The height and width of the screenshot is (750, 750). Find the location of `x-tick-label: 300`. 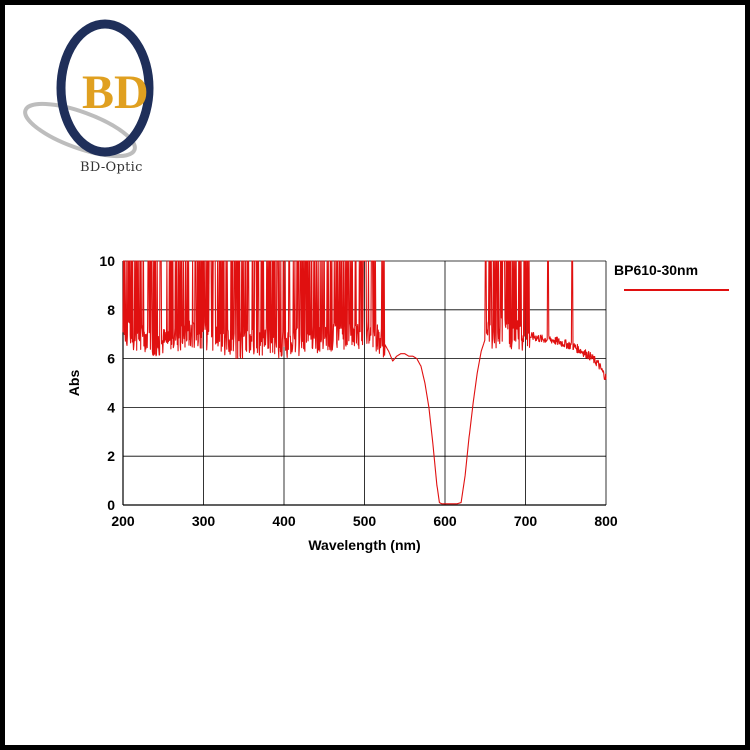

x-tick-label: 300 is located at coordinates (204, 521).